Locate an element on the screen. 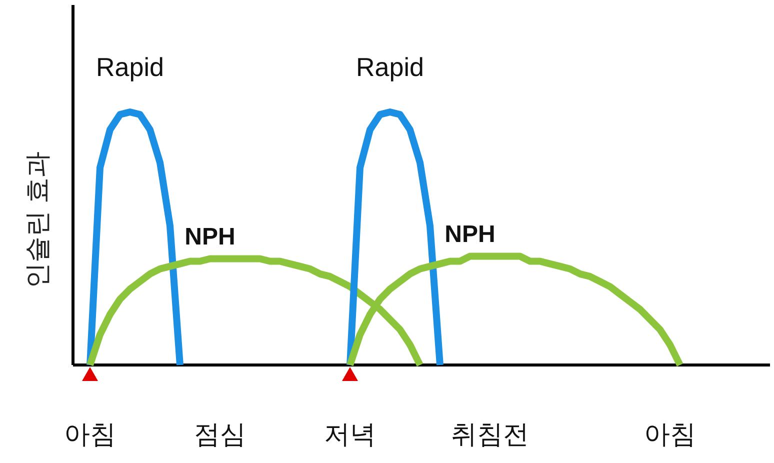 The image size is (774, 463). y-axis-title: 인슐린 효과 is located at coordinates (37, 220).